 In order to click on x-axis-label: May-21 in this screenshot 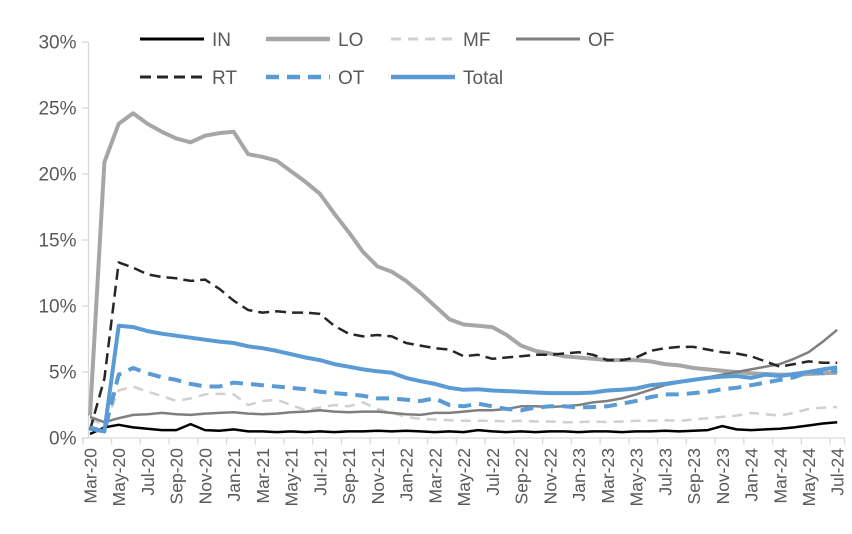, I will do `click(292, 477)`.